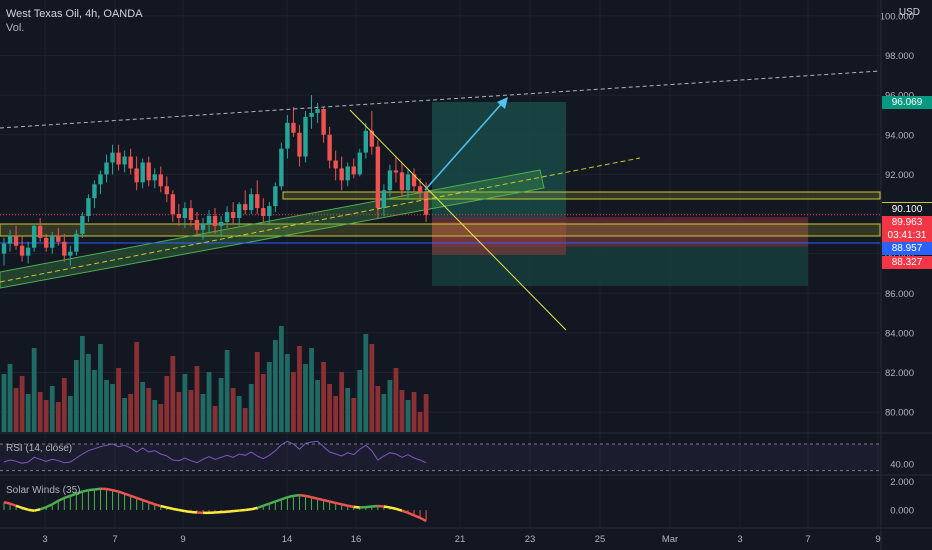 The height and width of the screenshot is (550, 932). I want to click on solar-winds-legend: Solar Winds (35), so click(43, 490).